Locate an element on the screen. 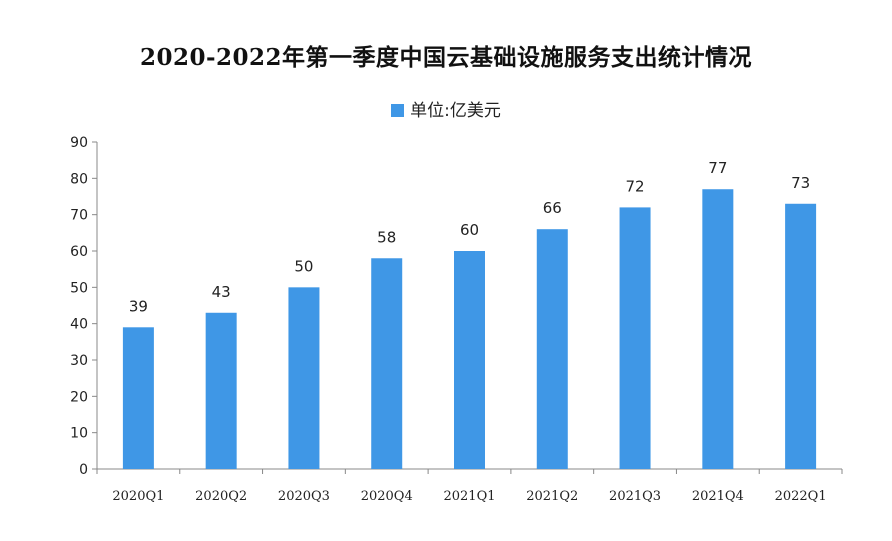 This screenshot has height=541, width=892. legend-label: 单位:亿美元 is located at coordinates (455, 111).